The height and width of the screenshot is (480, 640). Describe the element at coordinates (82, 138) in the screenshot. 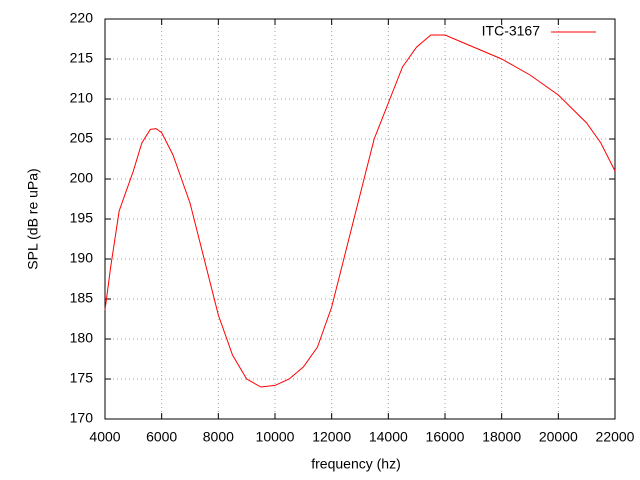

I see `y-tick-label: 205` at that location.